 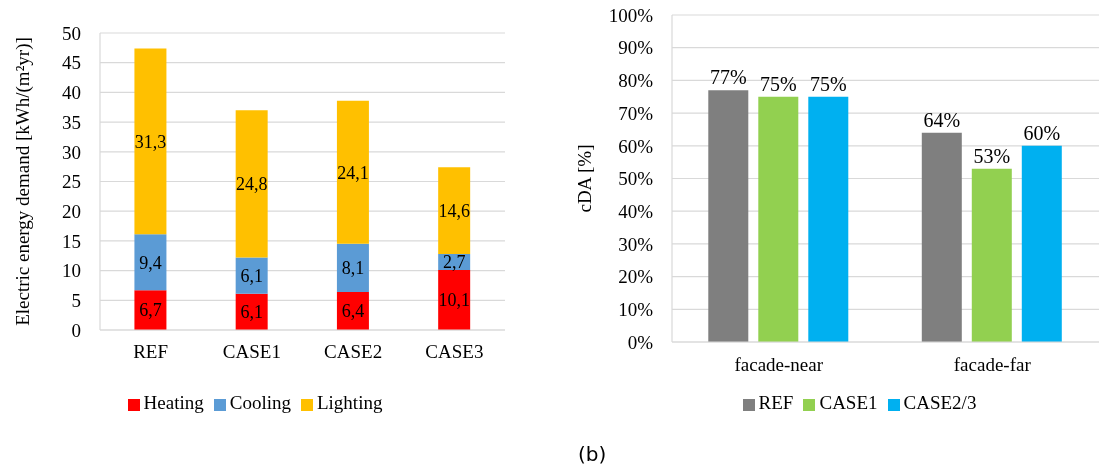 I want to click on y-tick-label: 100%, so click(x=631, y=15).